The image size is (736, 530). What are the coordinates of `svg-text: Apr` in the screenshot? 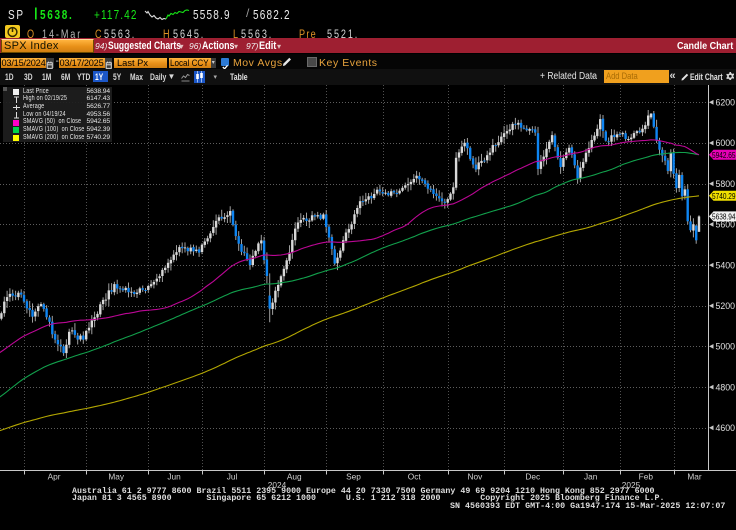 It's located at (54, 477).